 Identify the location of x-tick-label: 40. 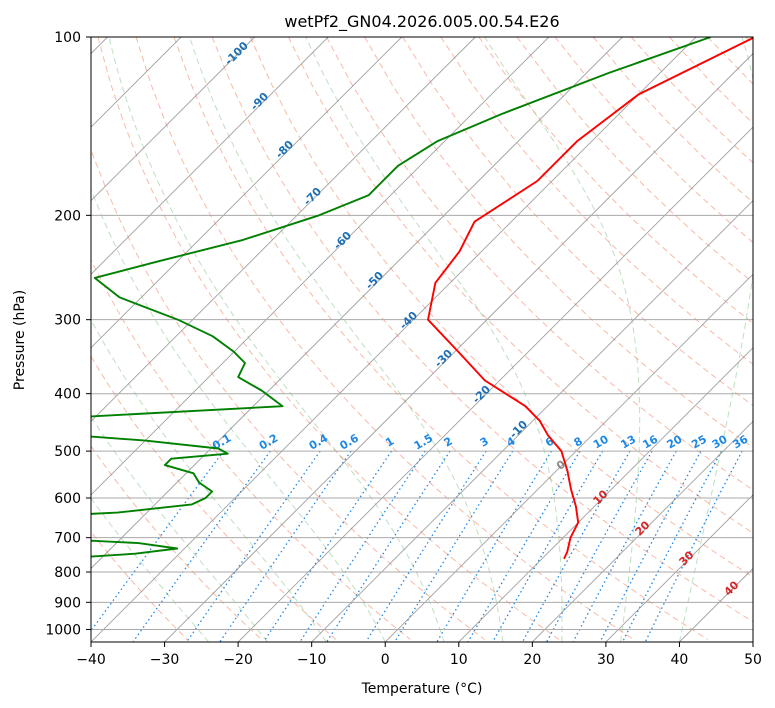
(680, 660).